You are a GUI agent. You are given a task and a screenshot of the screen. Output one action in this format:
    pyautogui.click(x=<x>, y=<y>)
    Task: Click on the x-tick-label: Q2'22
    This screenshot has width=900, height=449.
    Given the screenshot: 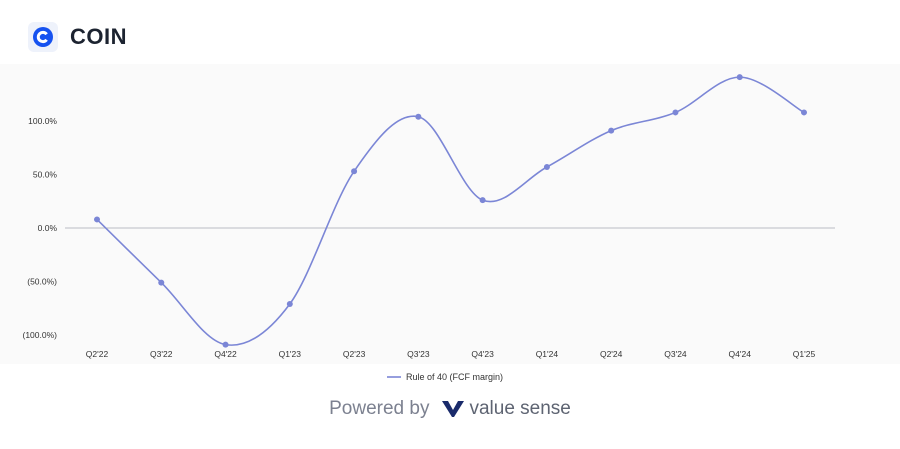 What is the action you would take?
    pyautogui.click(x=97, y=354)
    